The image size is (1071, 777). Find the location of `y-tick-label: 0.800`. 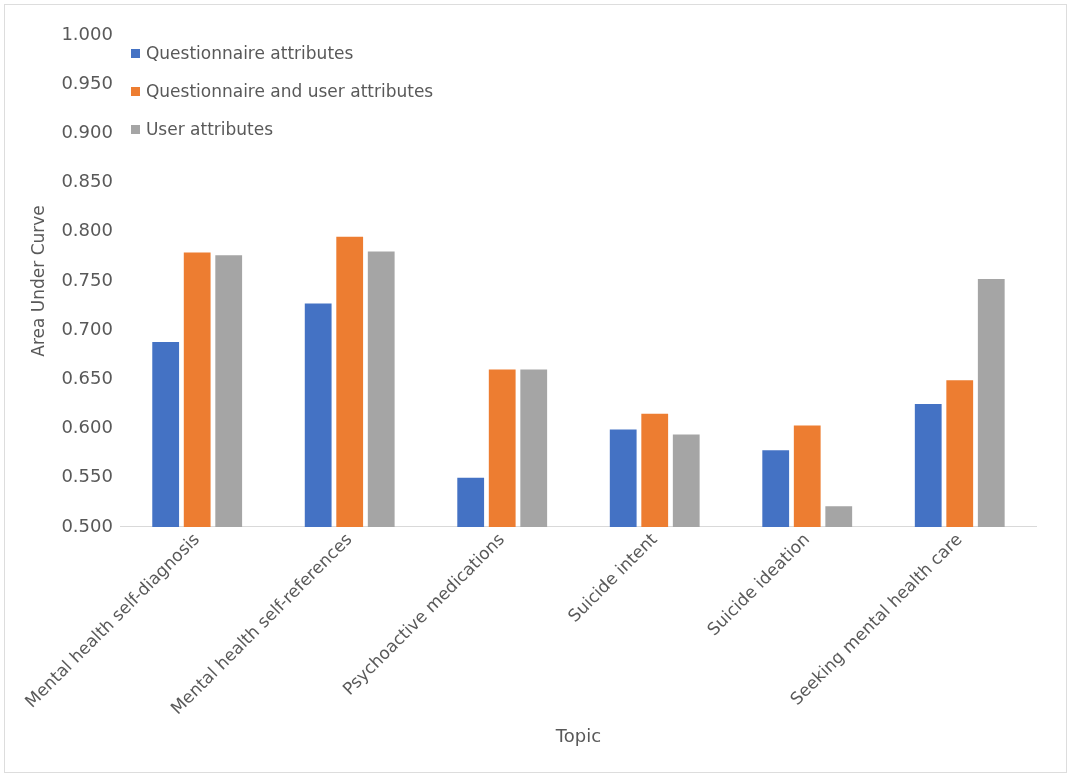

y-tick-label: 0.800 is located at coordinates (87, 230).